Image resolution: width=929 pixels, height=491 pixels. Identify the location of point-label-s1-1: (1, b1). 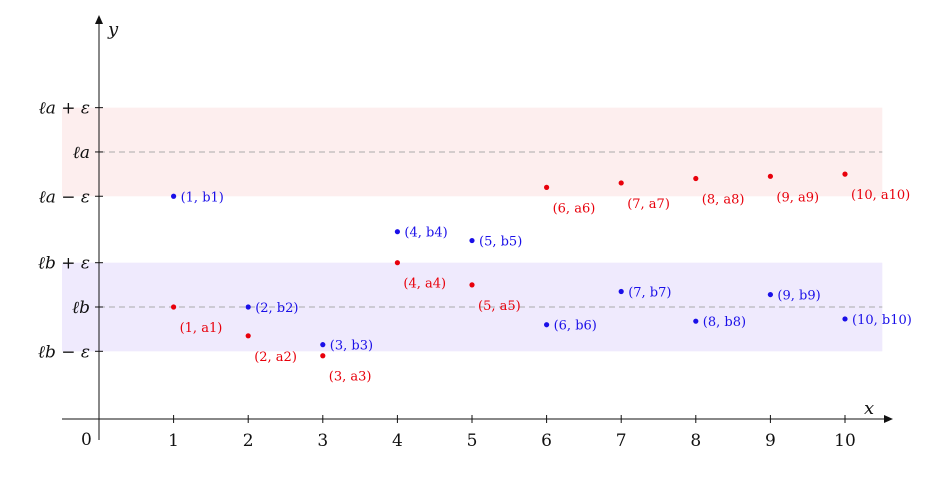
(202, 197).